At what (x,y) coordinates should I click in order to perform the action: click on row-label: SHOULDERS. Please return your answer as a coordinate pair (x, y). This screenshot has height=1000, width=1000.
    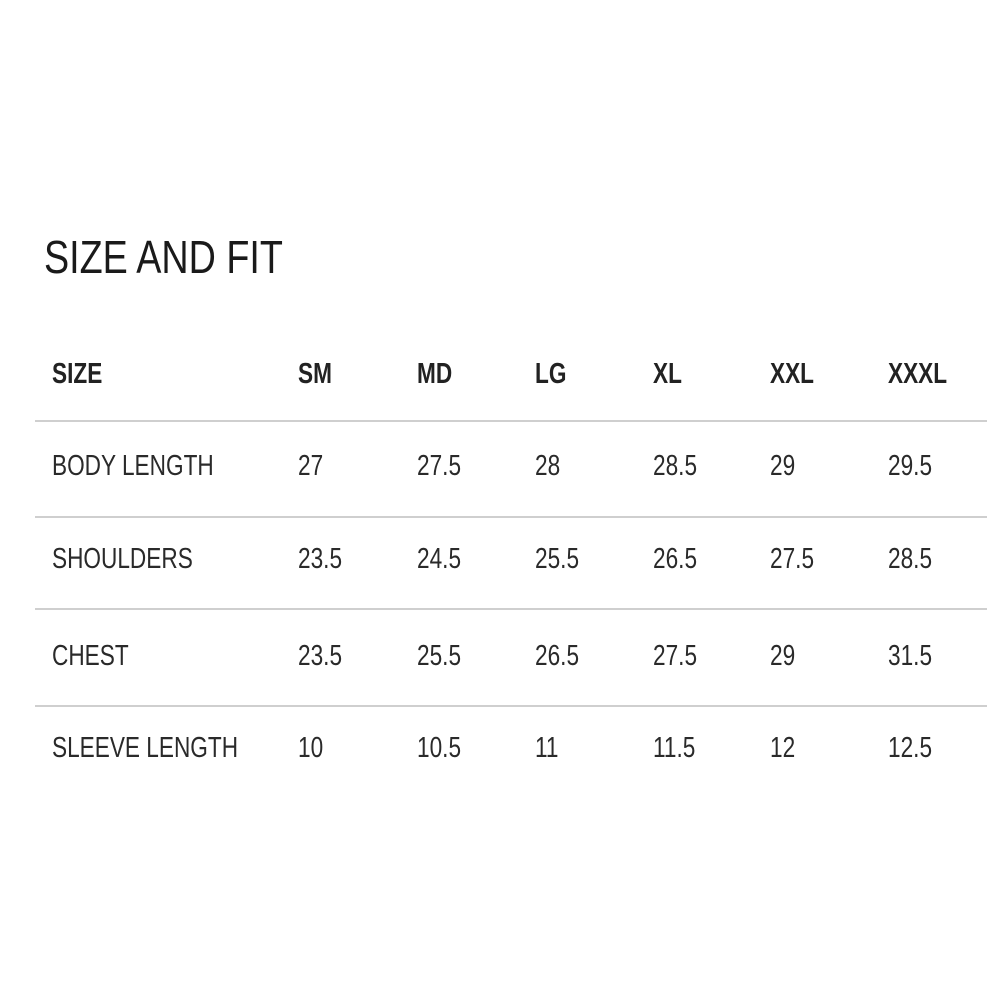
    Looking at the image, I should click on (122, 559).